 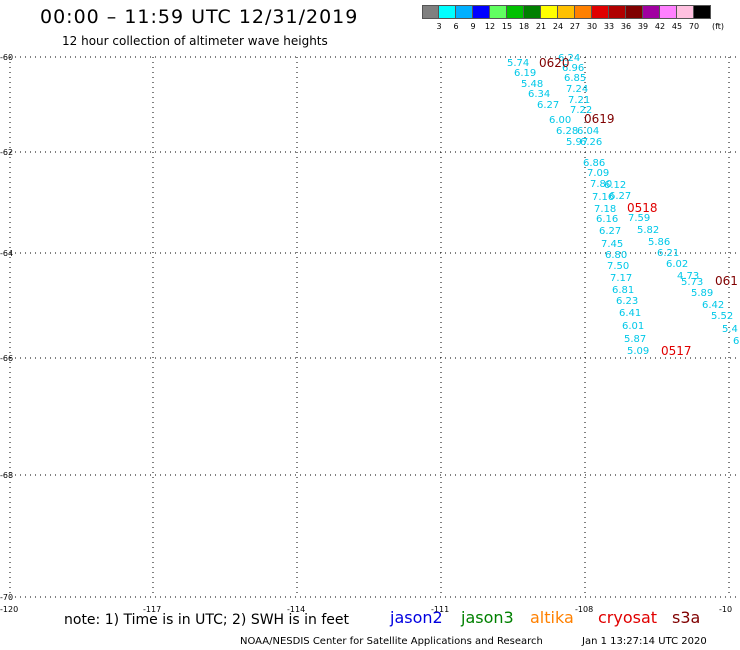 What do you see at coordinates (726, 281) in the screenshot?
I see `track-time-label: 061` at bounding box center [726, 281].